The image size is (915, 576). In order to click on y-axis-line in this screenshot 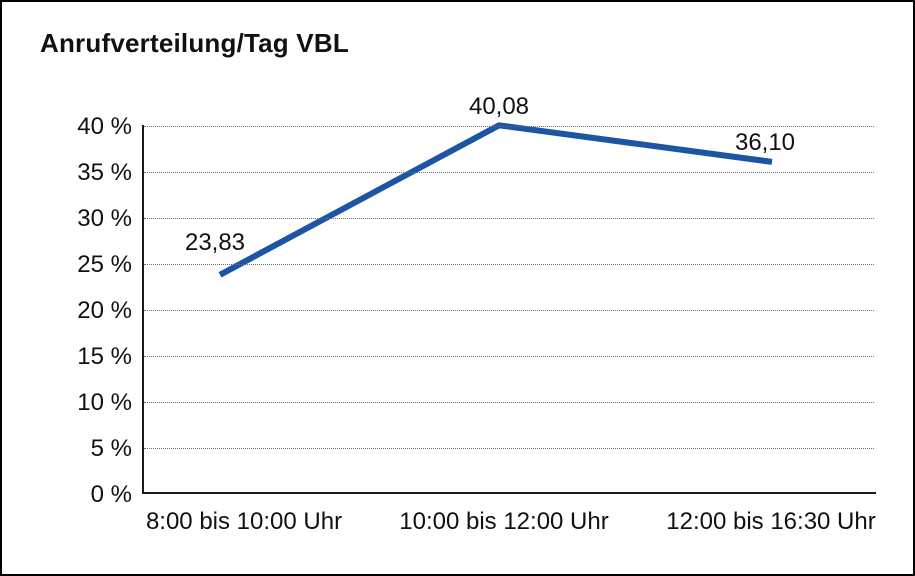, I will do `click(143, 309)`.